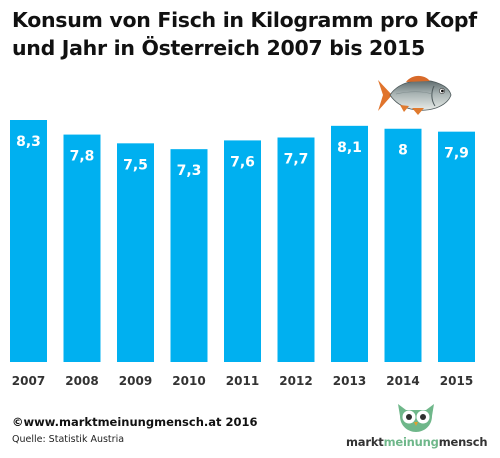  I want to click on brand-wordmark: marktmeinungmensch, so click(417, 442).